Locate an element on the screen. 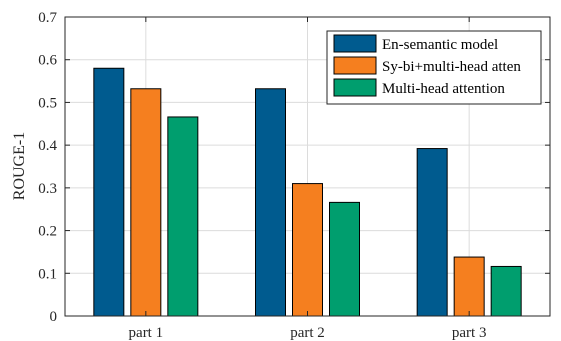 The height and width of the screenshot is (341, 561). y-axis-label: ROUGE-1 is located at coordinates (19, 166).